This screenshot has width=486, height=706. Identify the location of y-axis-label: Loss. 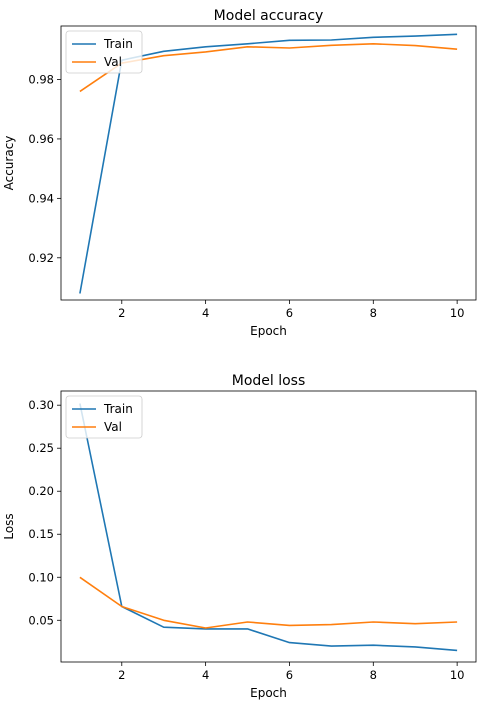
(9, 526).